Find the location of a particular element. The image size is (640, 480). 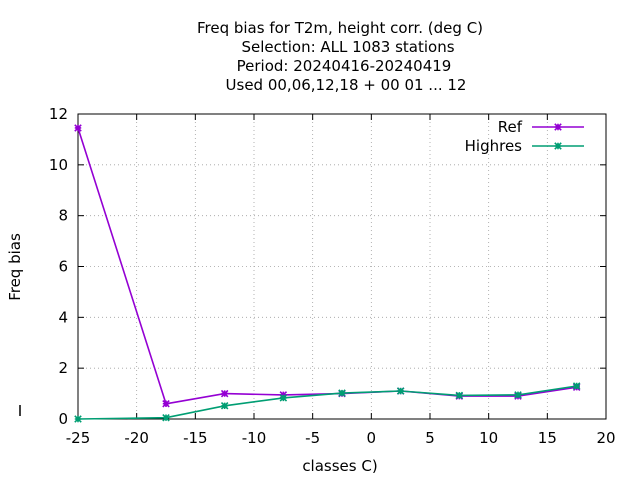

legend-marker-highres-dot is located at coordinates (558, 146).